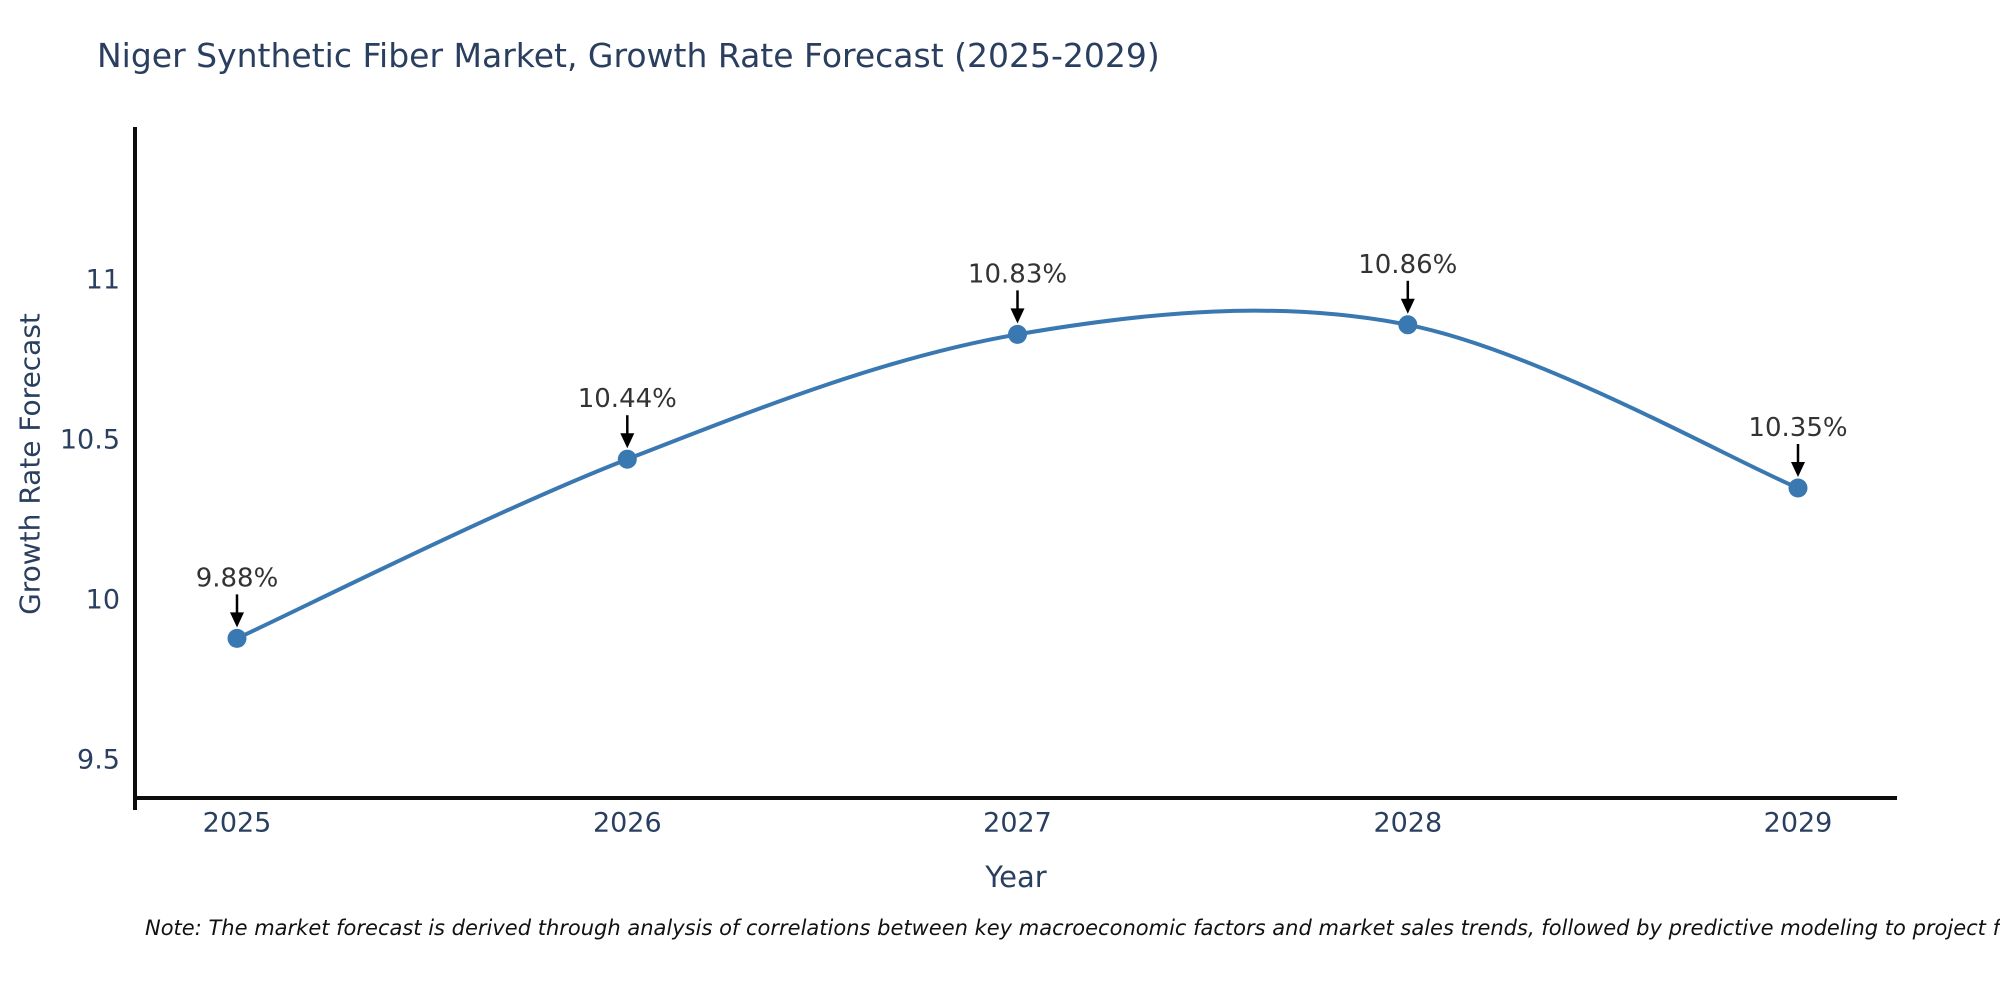  Describe the element at coordinates (1407, 823) in the screenshot. I see `x-tick-label: 2028` at that location.